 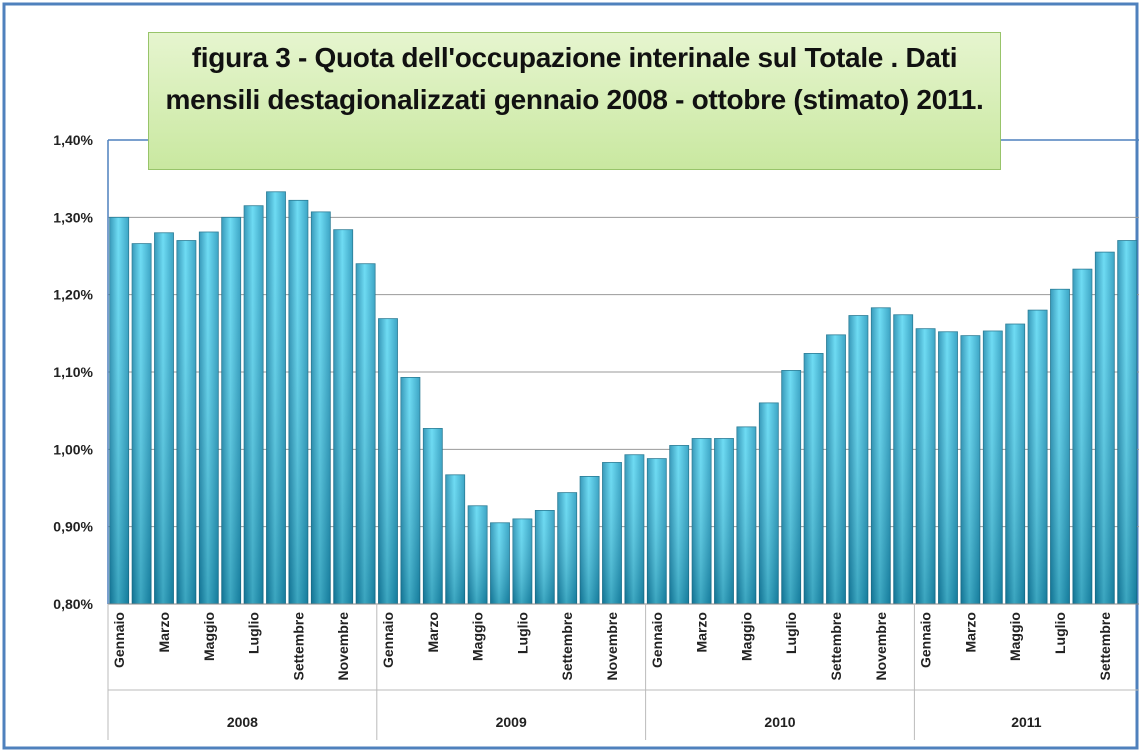 I want to click on year-label: 2011, so click(x=1026, y=722).